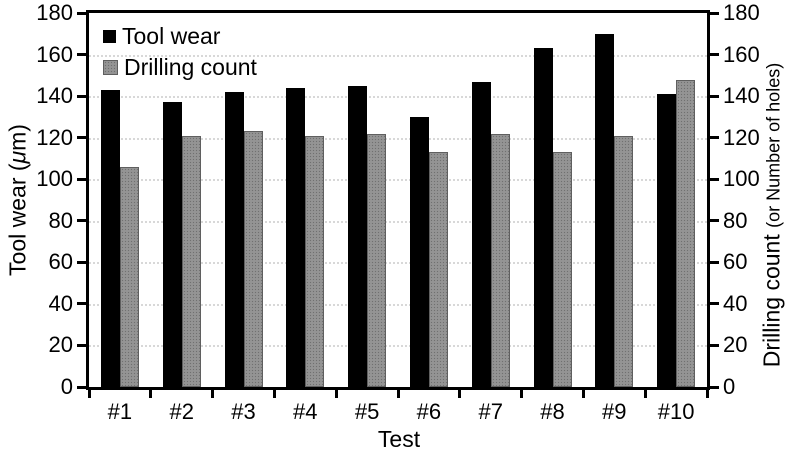  What do you see at coordinates (54, 54) in the screenshot?
I see `left-y-tick-label-160: 160` at bounding box center [54, 54].